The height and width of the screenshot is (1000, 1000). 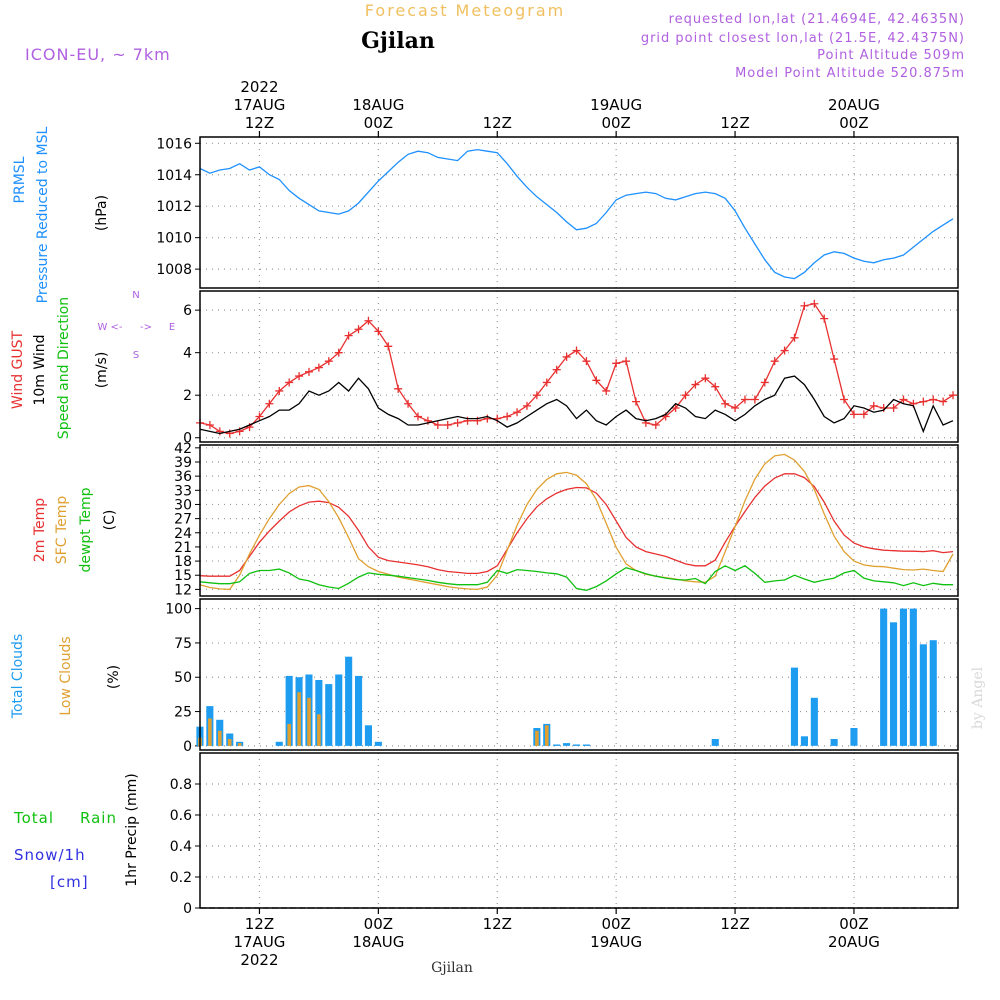 I want to click on pressure-unit: (hPa), so click(x=102, y=213).